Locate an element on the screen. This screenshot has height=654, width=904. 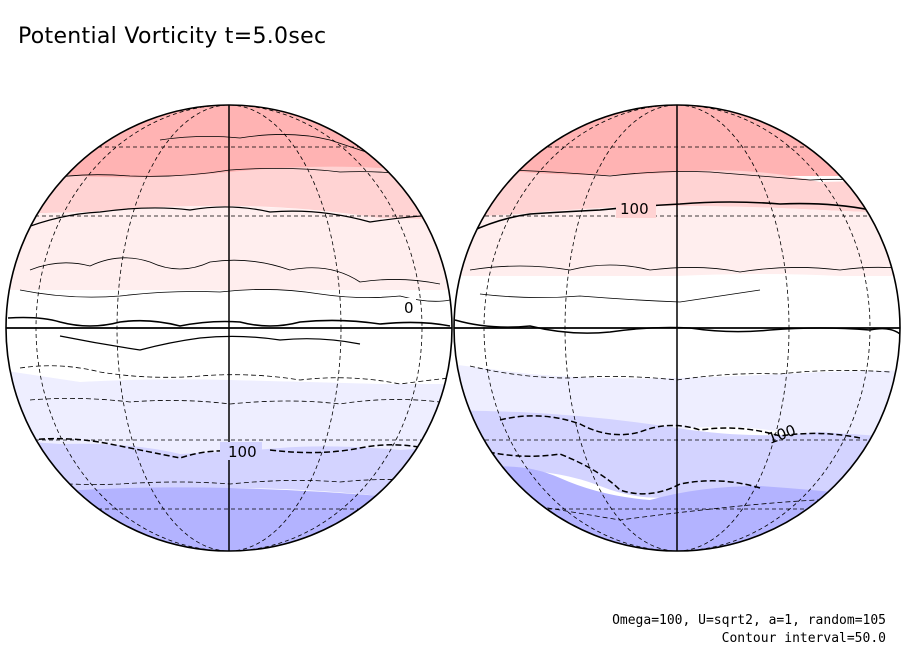
band-zero is located at coordinates (229, 334).